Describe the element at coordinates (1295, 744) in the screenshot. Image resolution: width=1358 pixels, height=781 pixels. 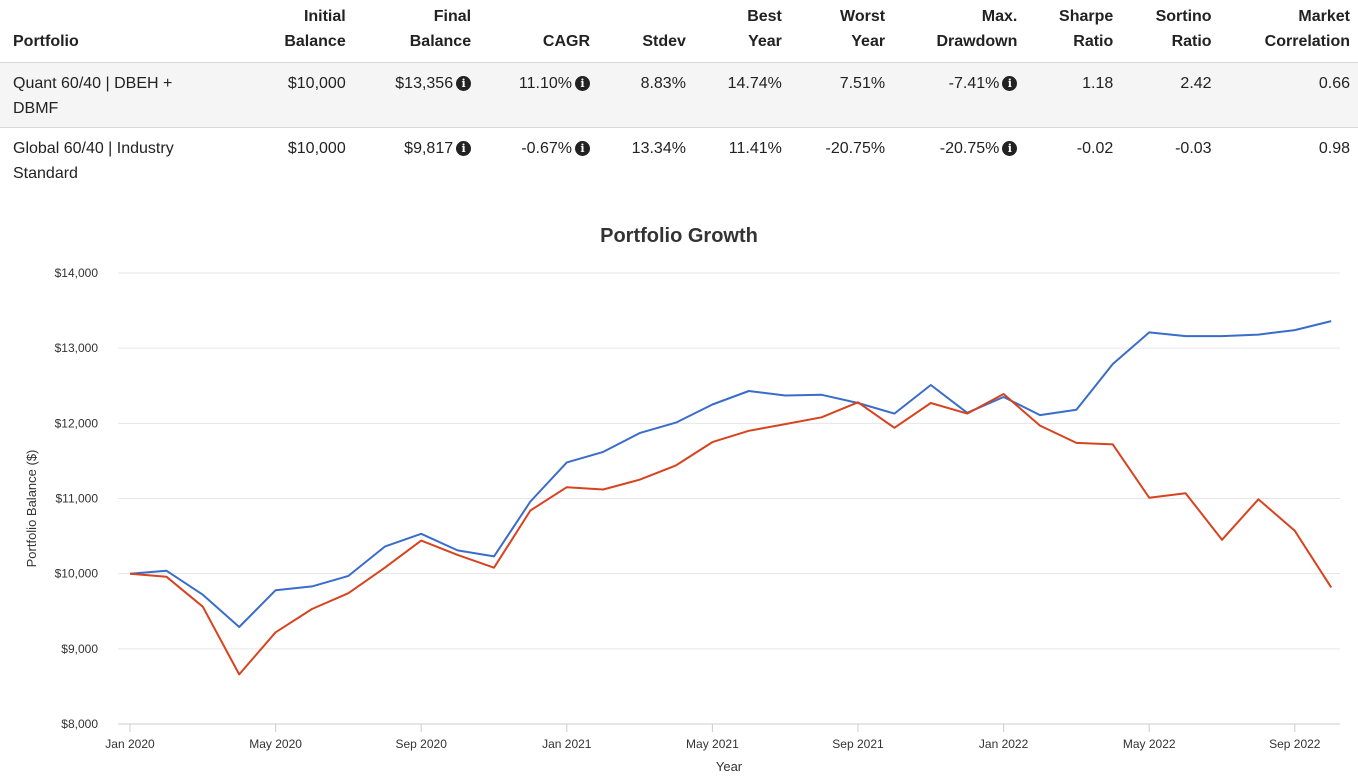
I see `x-tick-label: Sep 2022` at that location.